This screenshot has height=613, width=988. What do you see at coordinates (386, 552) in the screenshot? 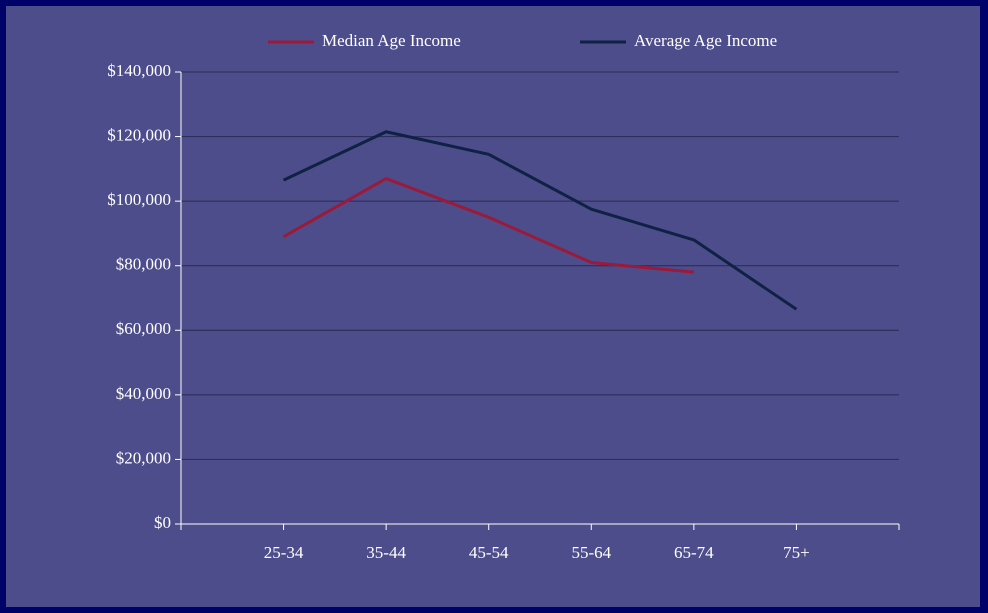
I see `x-tick-label: 35-44` at bounding box center [386, 552].